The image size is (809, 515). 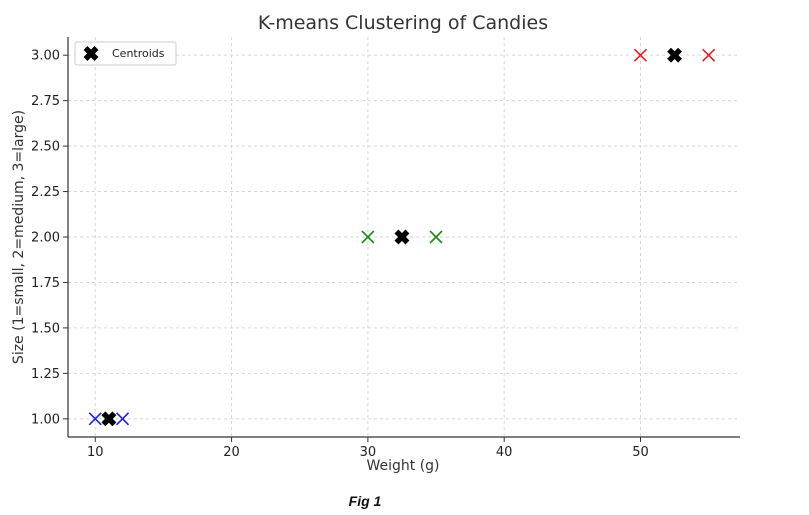 I want to click on chart-title: K-means Clustering of Candies, so click(x=403, y=23).